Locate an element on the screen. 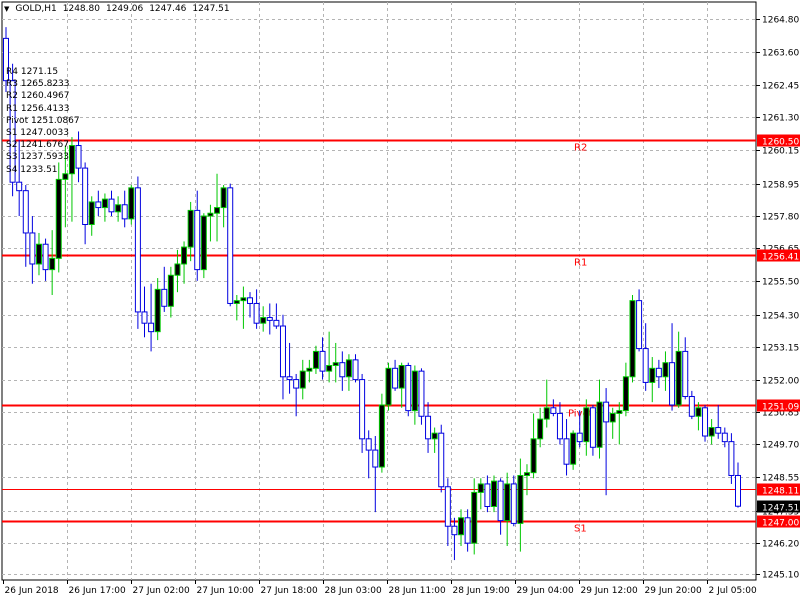 This screenshot has height=604, width=800. y-tick-label: 1252.00 is located at coordinates (780, 382).